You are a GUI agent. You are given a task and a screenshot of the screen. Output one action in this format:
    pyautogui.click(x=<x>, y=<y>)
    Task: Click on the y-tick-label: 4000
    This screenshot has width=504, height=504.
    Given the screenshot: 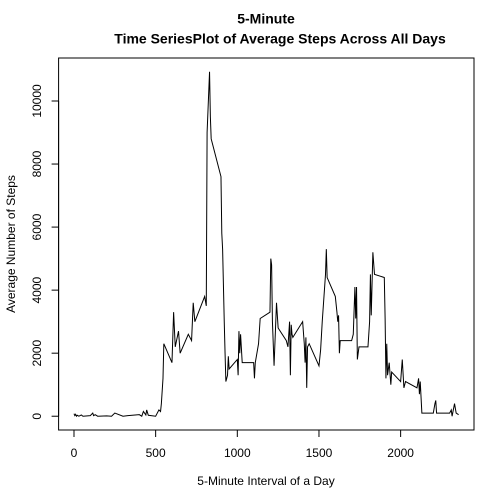 What is the action you would take?
    pyautogui.click(x=37, y=289)
    